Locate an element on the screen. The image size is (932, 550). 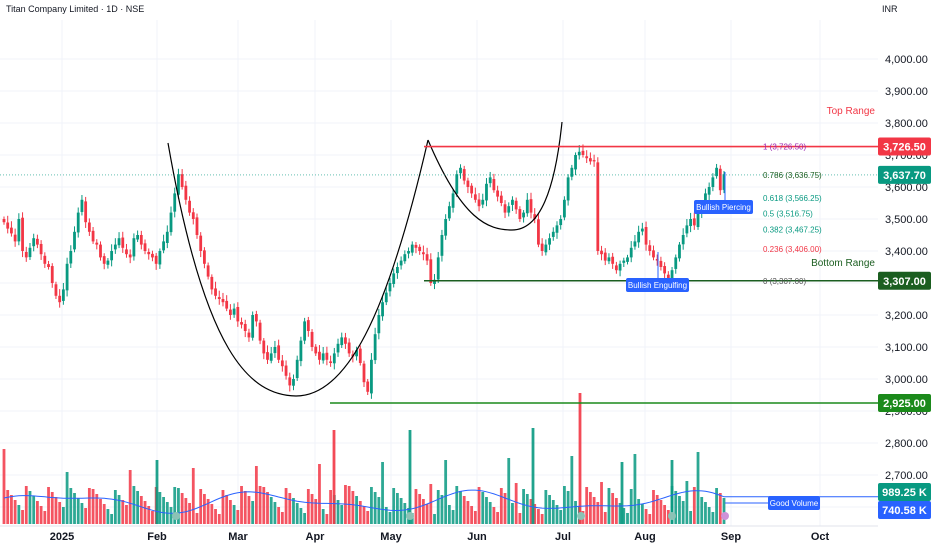
bullish-engulfing-box is located at coordinates (657, 285).